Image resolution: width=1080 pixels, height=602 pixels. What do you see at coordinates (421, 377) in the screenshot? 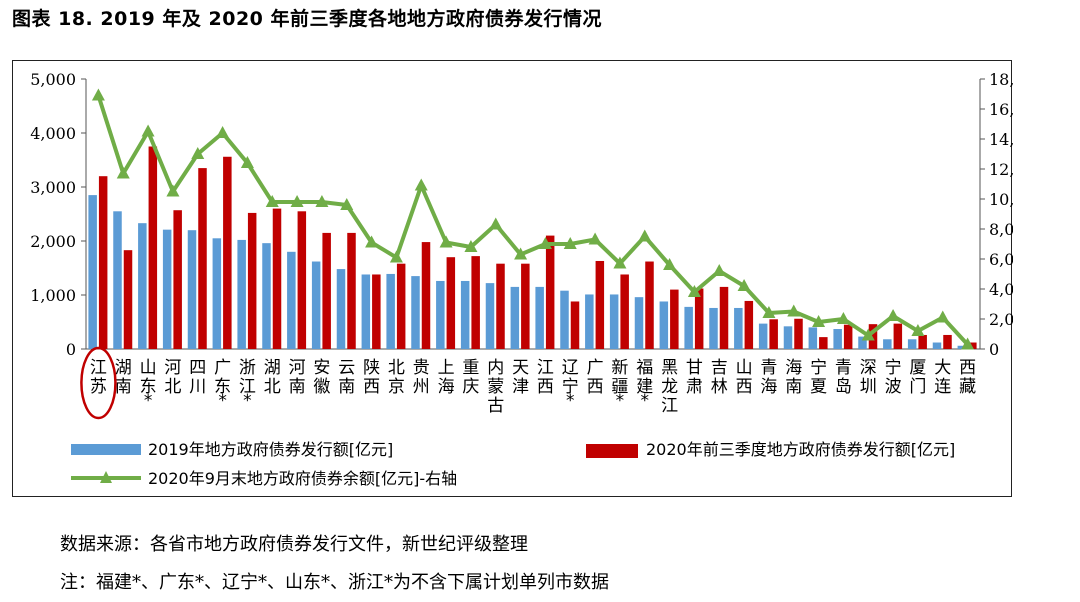
I see `category-label: 贵州` at bounding box center [421, 377].